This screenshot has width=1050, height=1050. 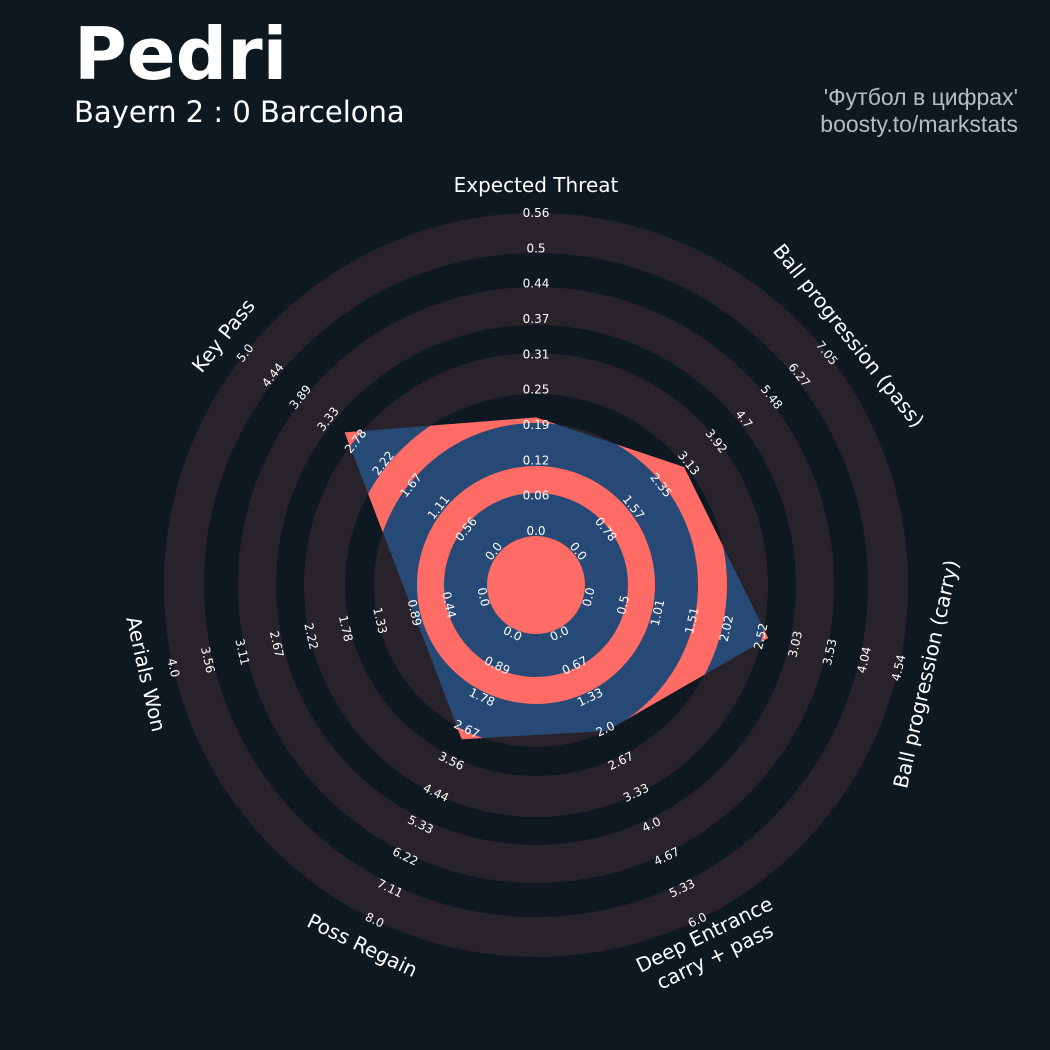 What do you see at coordinates (536, 460) in the screenshot?
I see `tick-label: 0.12` at bounding box center [536, 460].